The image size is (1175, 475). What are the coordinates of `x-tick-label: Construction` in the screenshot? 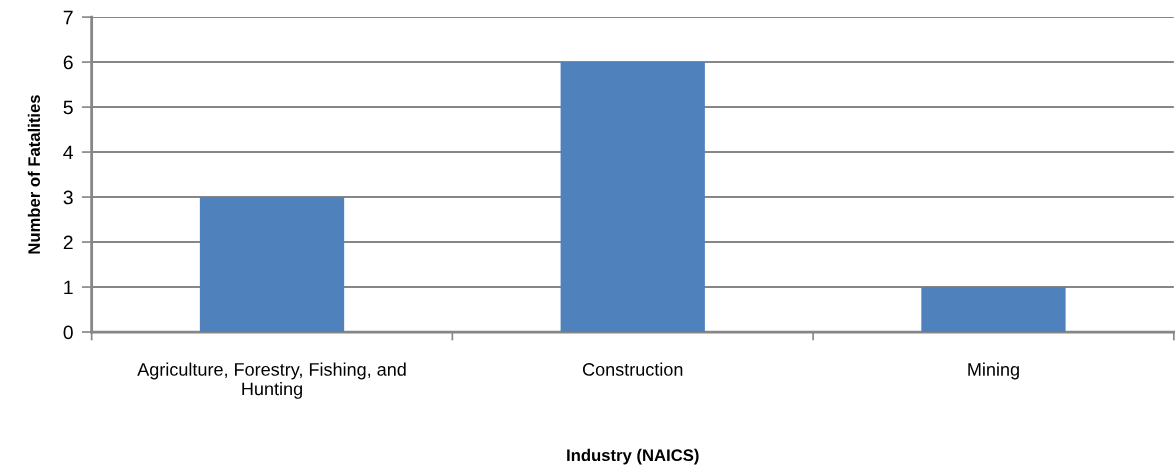 It's located at (632, 369).